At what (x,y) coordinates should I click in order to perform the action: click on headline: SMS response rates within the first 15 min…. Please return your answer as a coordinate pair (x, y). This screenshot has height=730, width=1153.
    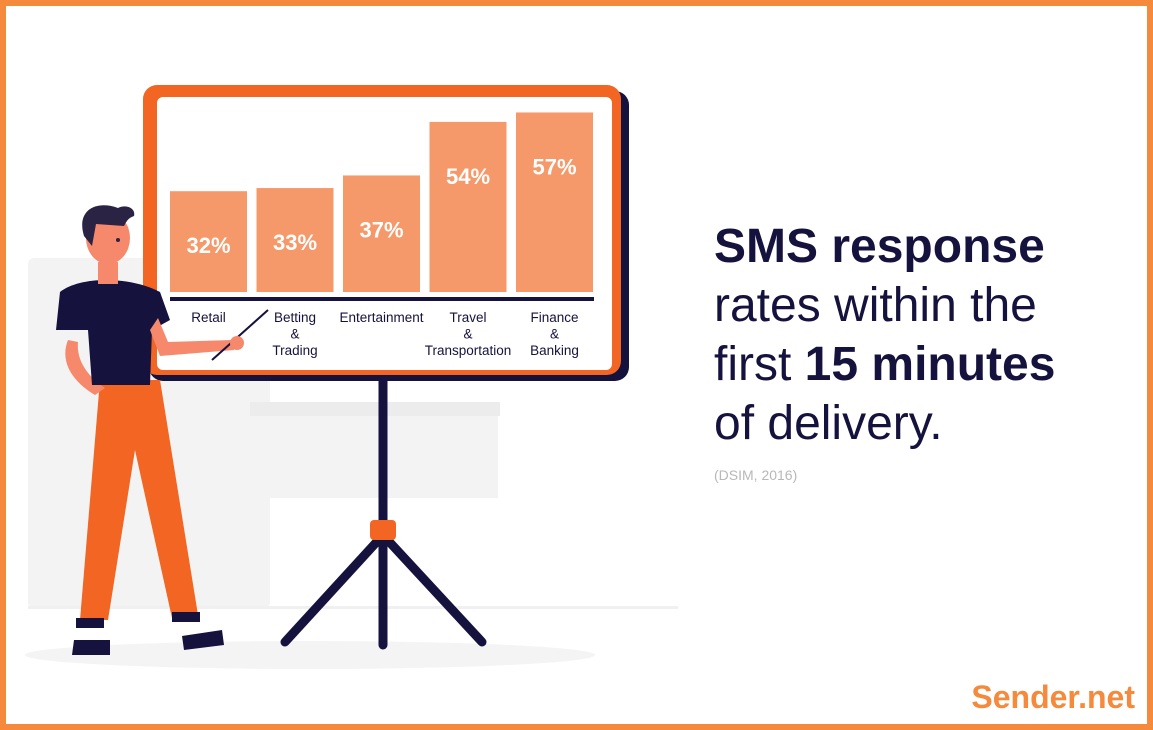
    Looking at the image, I should click on (884, 335).